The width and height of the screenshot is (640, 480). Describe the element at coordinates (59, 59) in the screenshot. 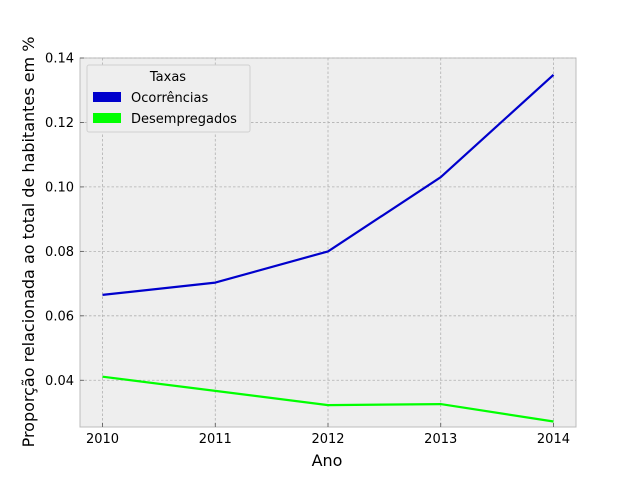

I see `y-tick-label: 0.14` at that location.